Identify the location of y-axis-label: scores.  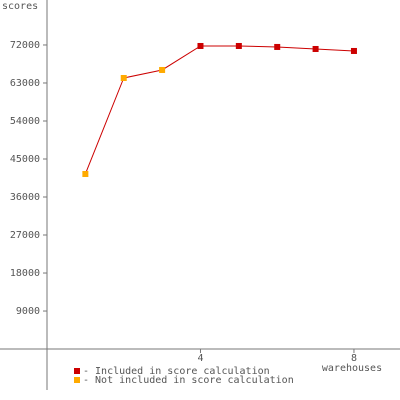
(20, 6).